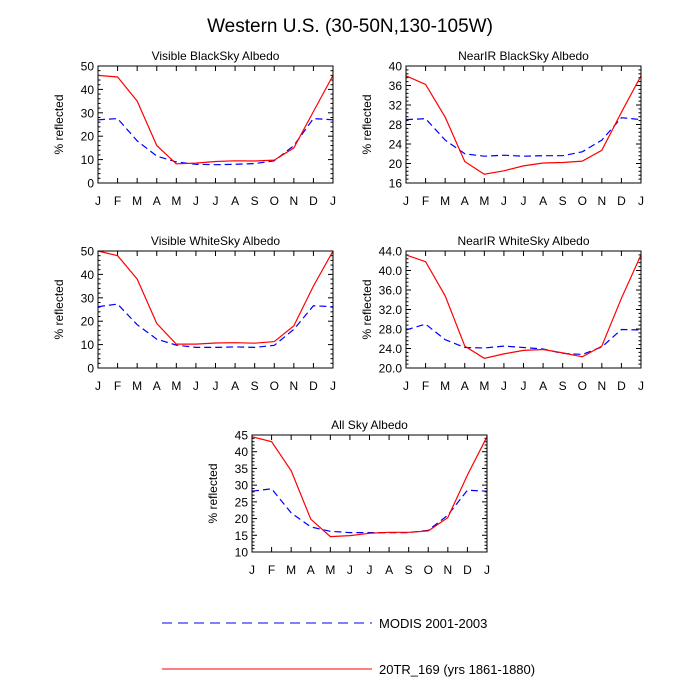 Image resolution: width=700 pixels, height=700 pixels. What do you see at coordinates (391, 252) in the screenshot?
I see `y-tick-label: 44.0` at bounding box center [391, 252].